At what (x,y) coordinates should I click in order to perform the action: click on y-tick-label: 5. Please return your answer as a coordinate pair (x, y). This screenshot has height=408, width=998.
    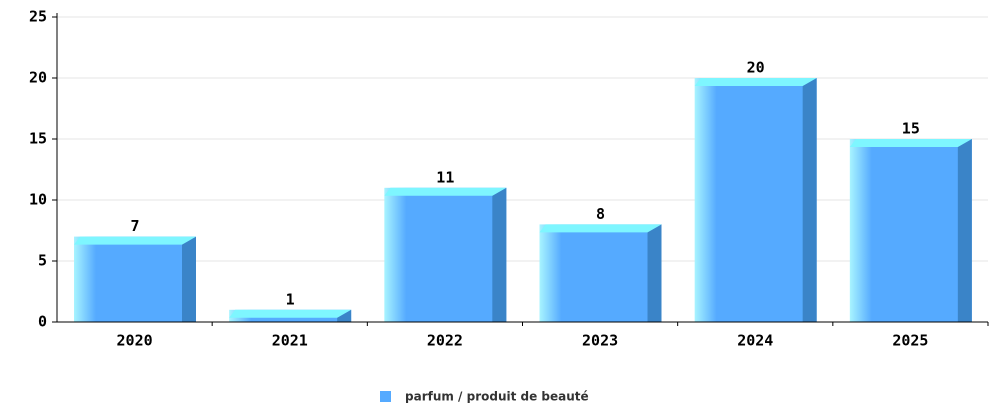
    Looking at the image, I should click on (42, 261).